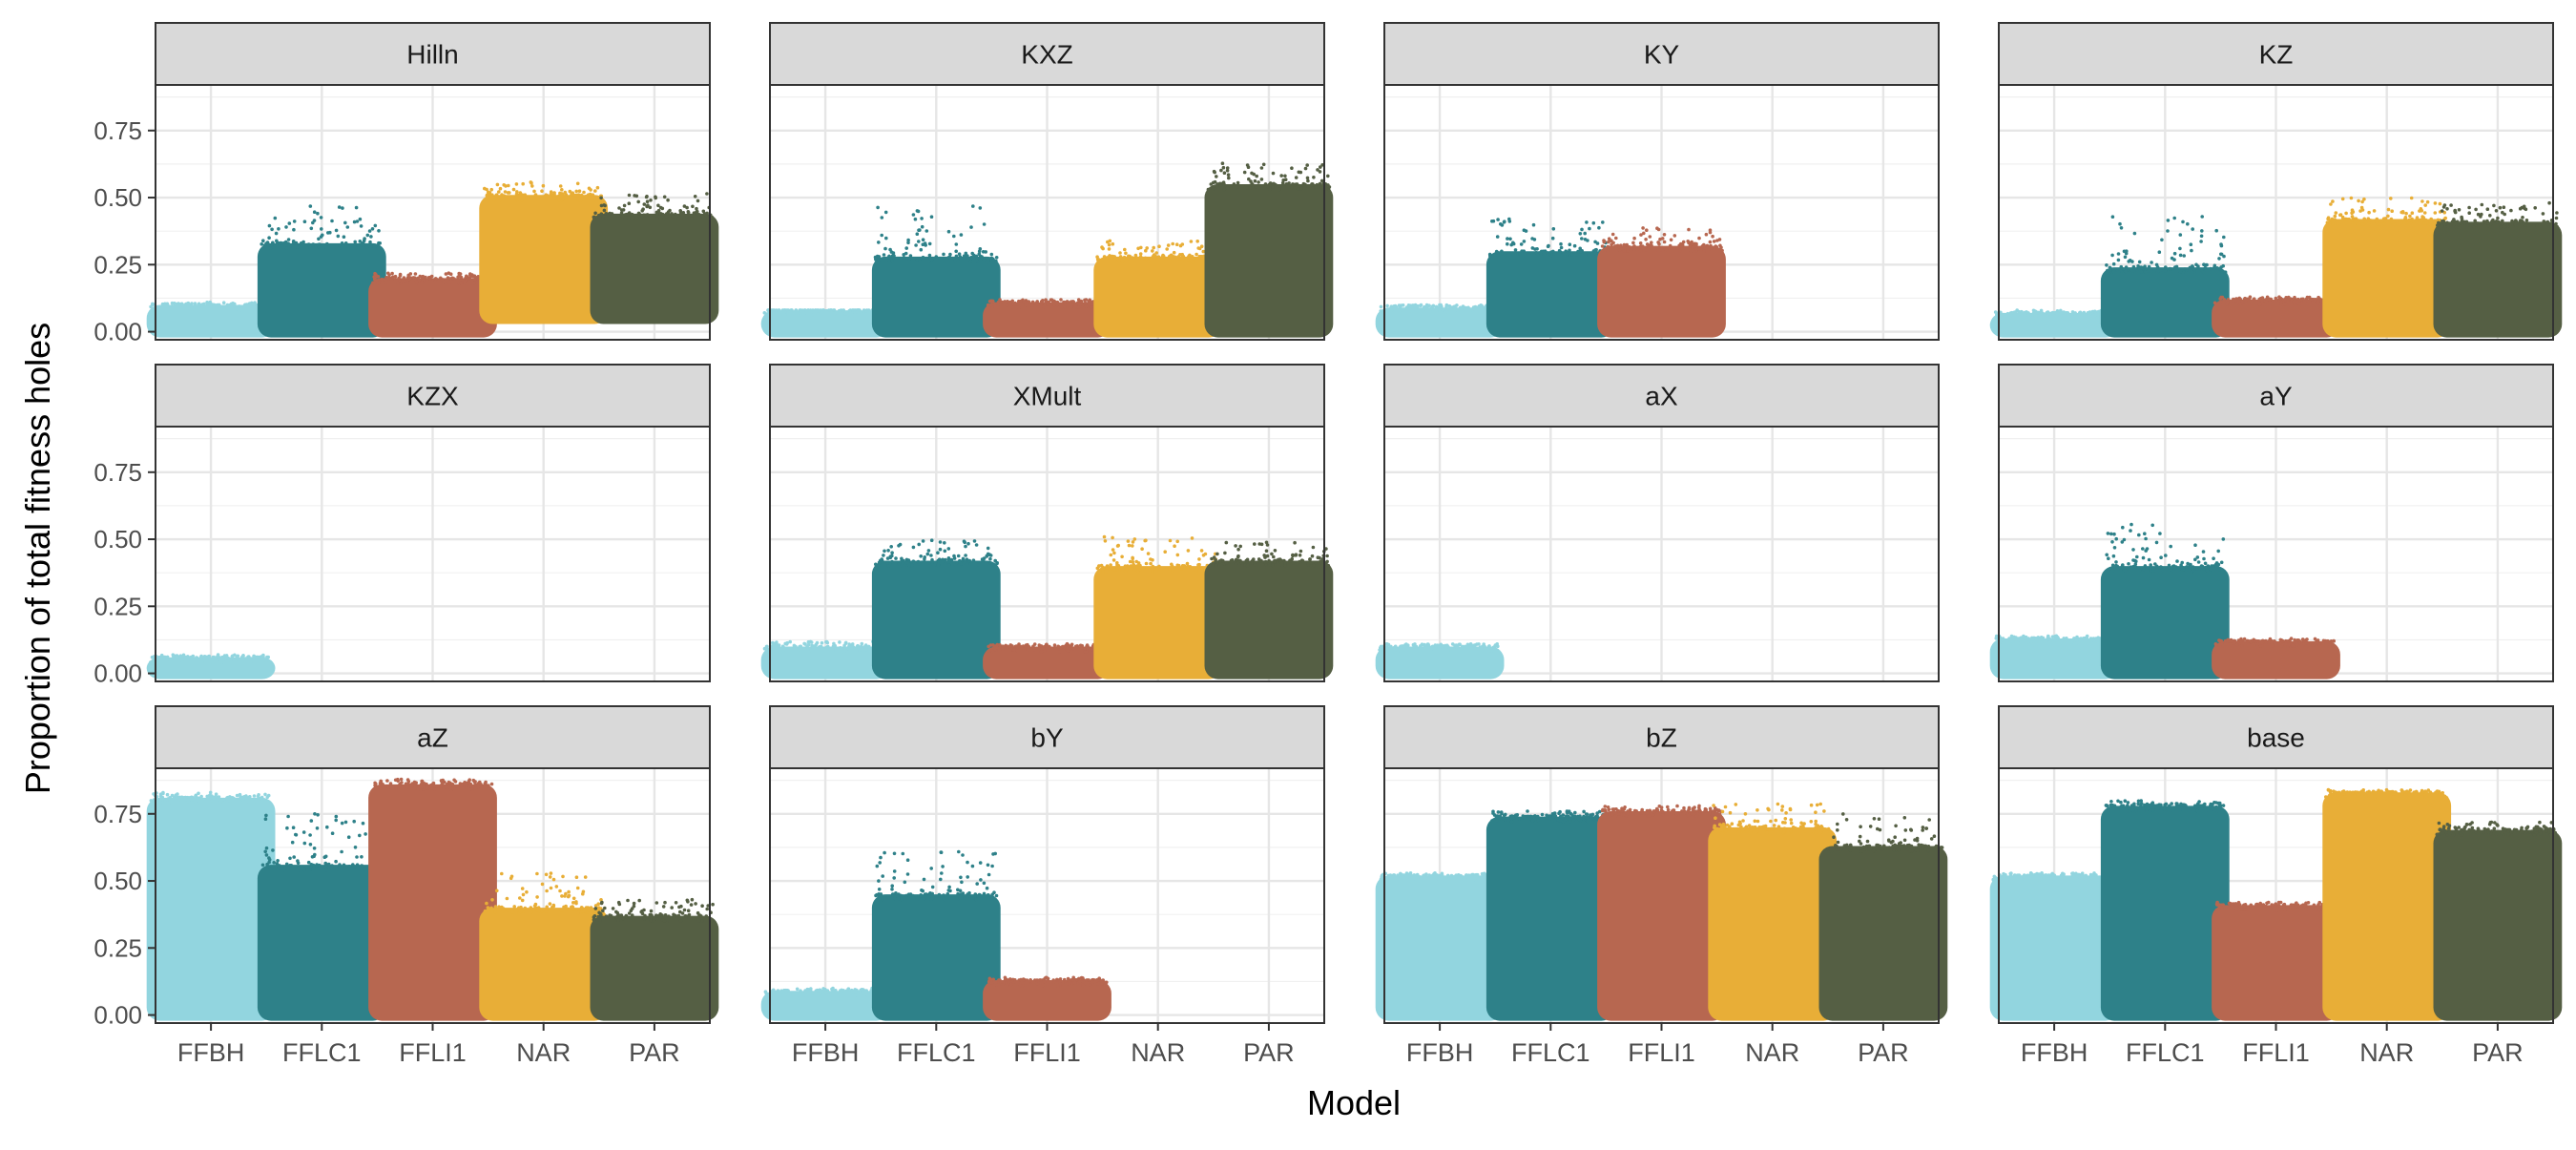 Image resolution: width=2576 pixels, height=1150 pixels. Describe the element at coordinates (2498, 269) in the screenshot. I see `series-kz-par` at that location.